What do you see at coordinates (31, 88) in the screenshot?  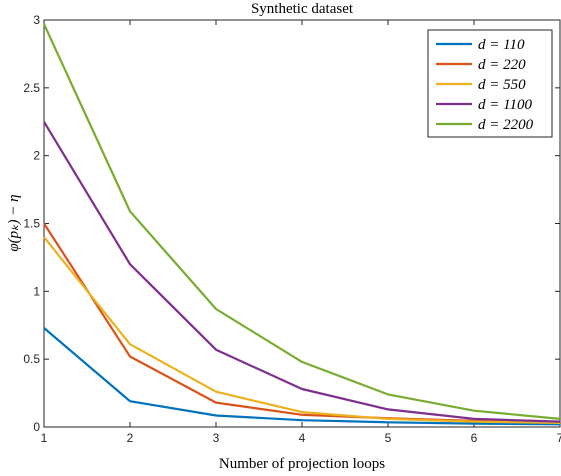 I see `y-tick-label: 2.5` at bounding box center [31, 88].